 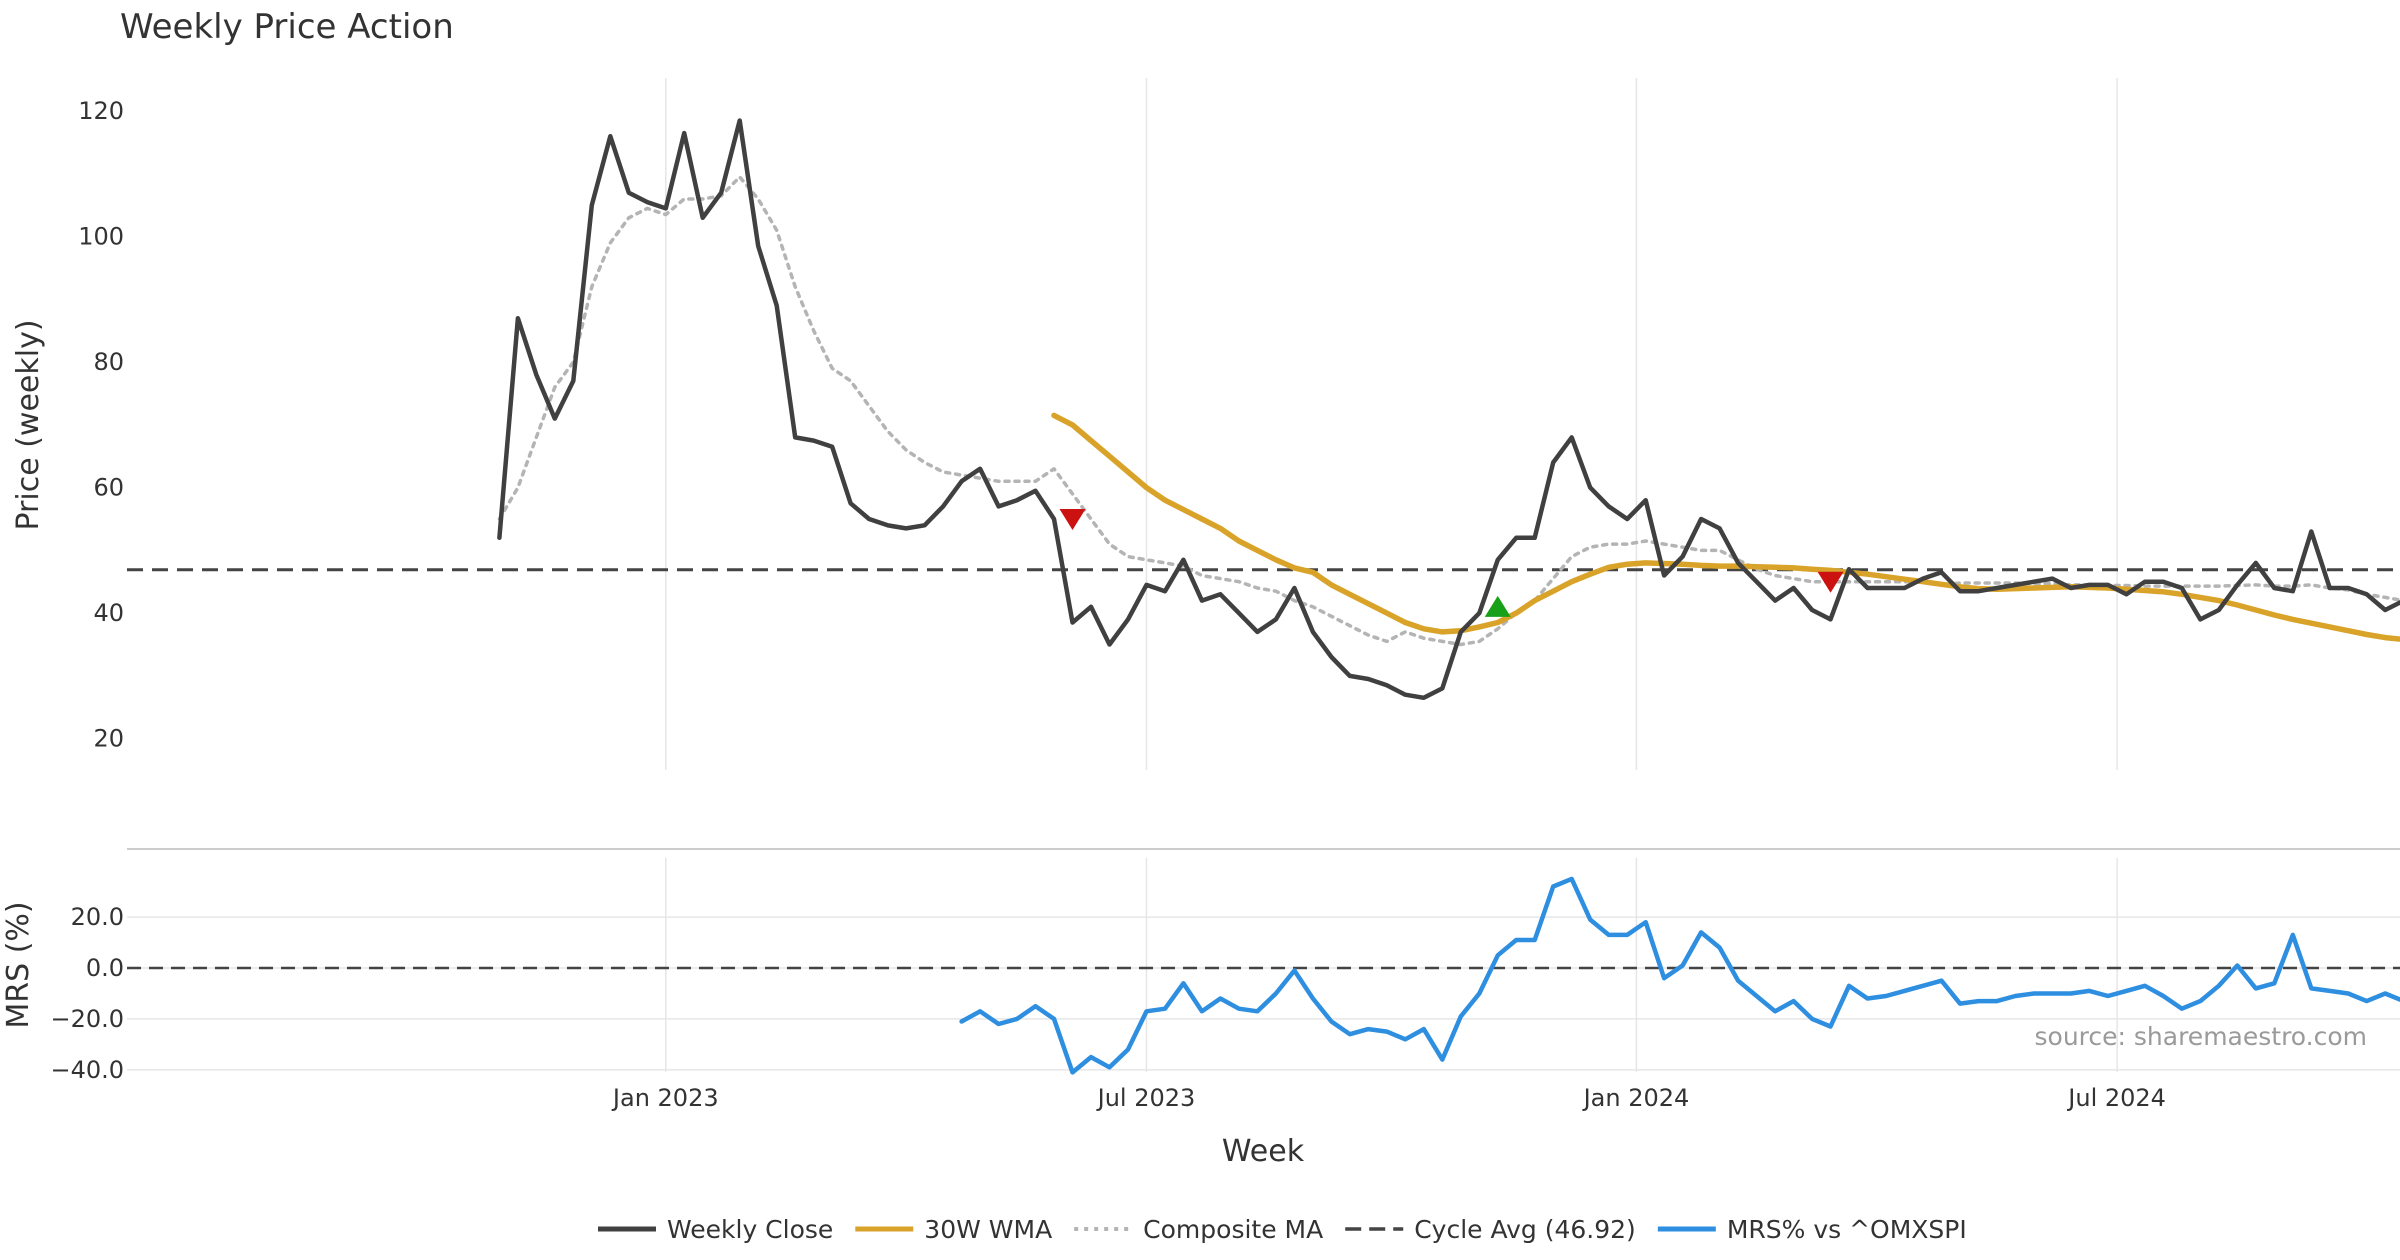 I want to click on legend-item-30w-wma: 30W WMA, so click(x=953, y=1229).